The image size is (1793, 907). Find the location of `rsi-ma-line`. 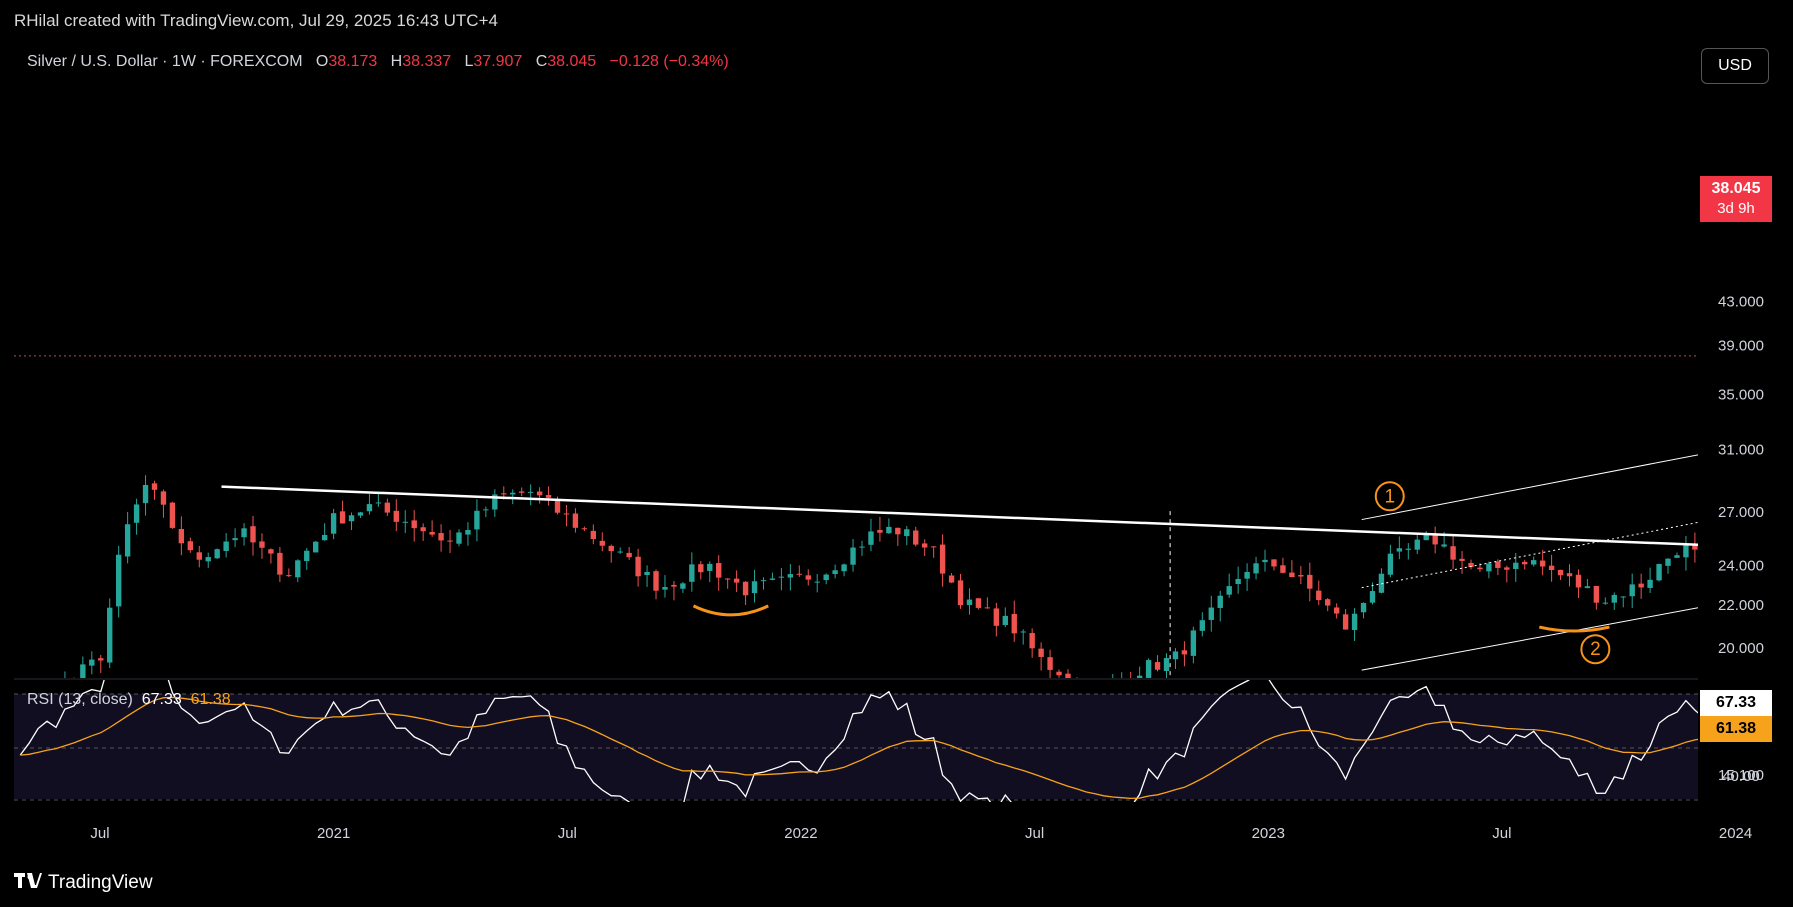

rsi-ma-line is located at coordinates (859, 748).